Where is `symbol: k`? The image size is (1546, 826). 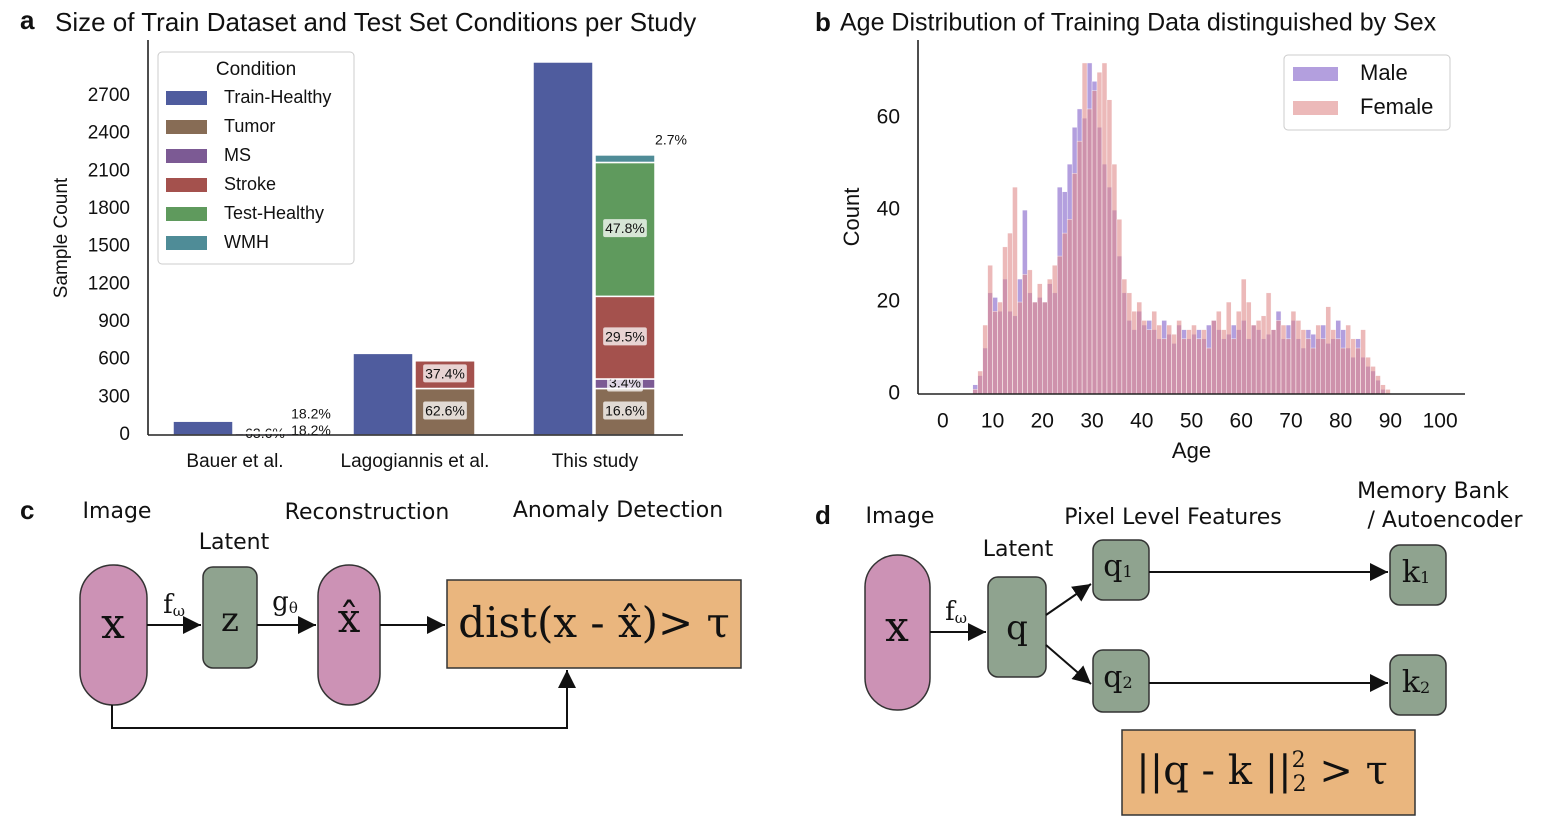
symbol: k is located at coordinates (1411, 572).